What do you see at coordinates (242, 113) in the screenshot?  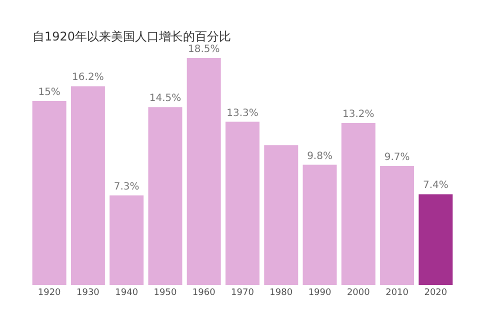 I see `data-label: 13.3%` at bounding box center [242, 113].